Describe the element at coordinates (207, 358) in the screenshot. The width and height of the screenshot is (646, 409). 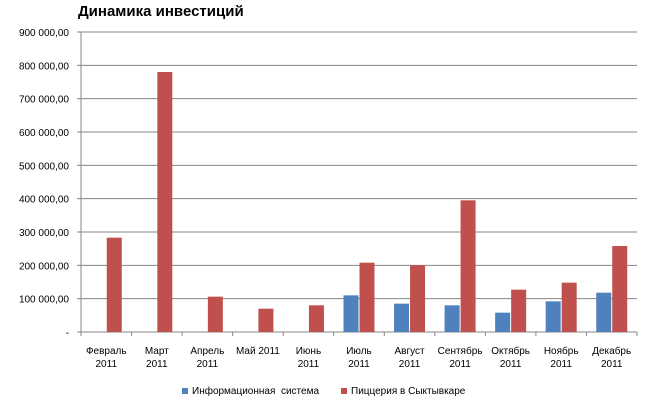
I see `x-tick-label: Апрель 2011` at that location.